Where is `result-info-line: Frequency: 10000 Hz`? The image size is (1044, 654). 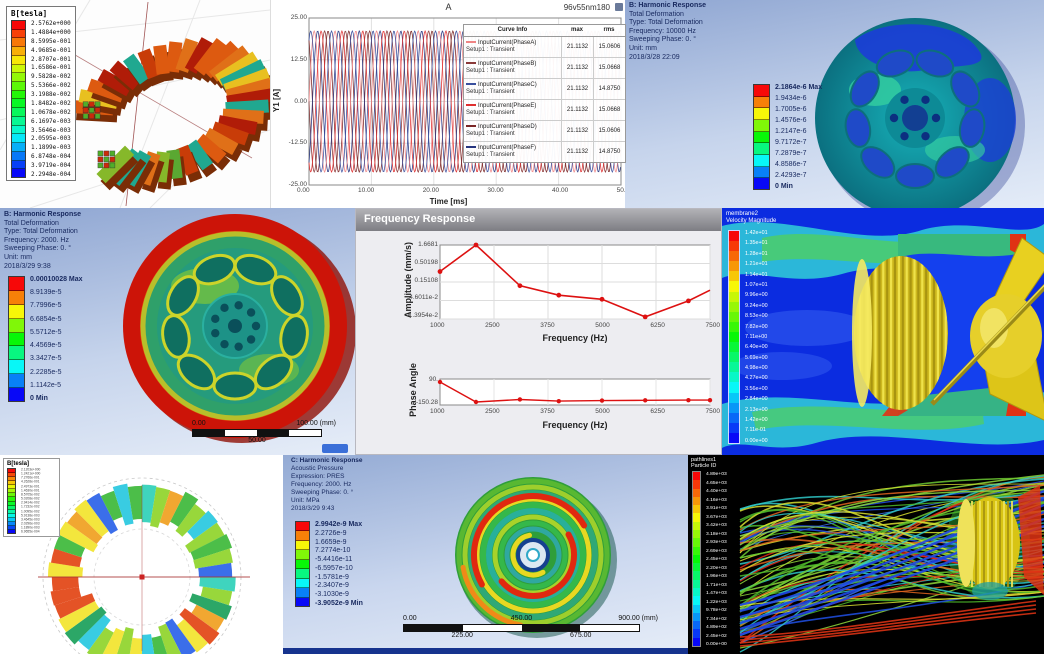
result-info-line: Frequency: 10000 Hz is located at coordinates (662, 31).